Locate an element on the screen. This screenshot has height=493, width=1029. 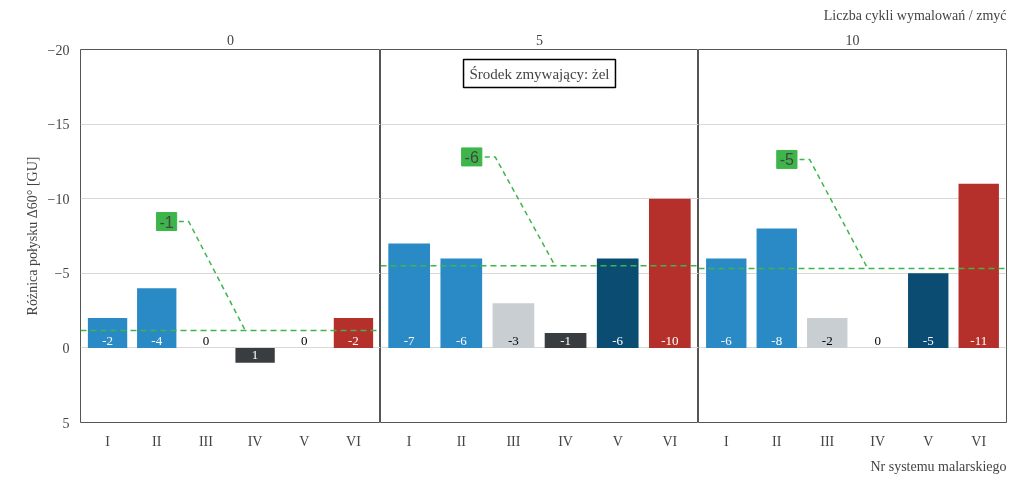
y-tick-label: 5 is located at coordinates (66, 423).